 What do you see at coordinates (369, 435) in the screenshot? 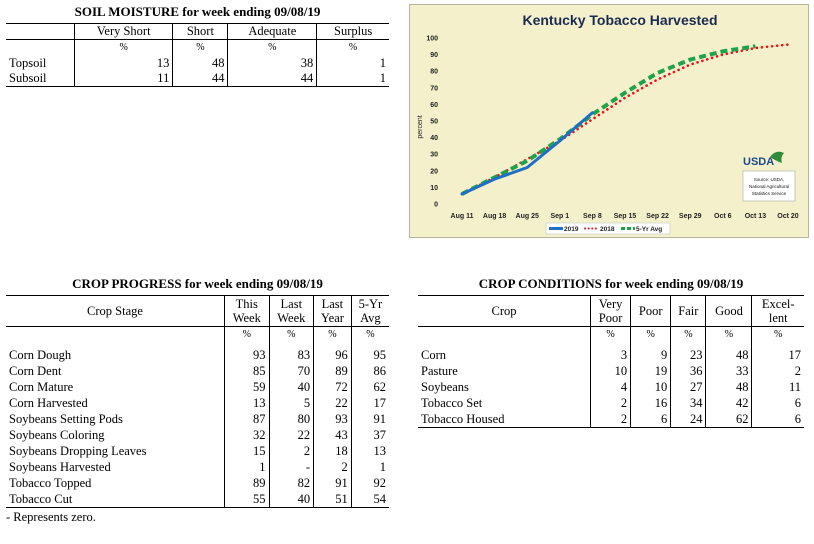
I see `cell: 37` at bounding box center [369, 435].